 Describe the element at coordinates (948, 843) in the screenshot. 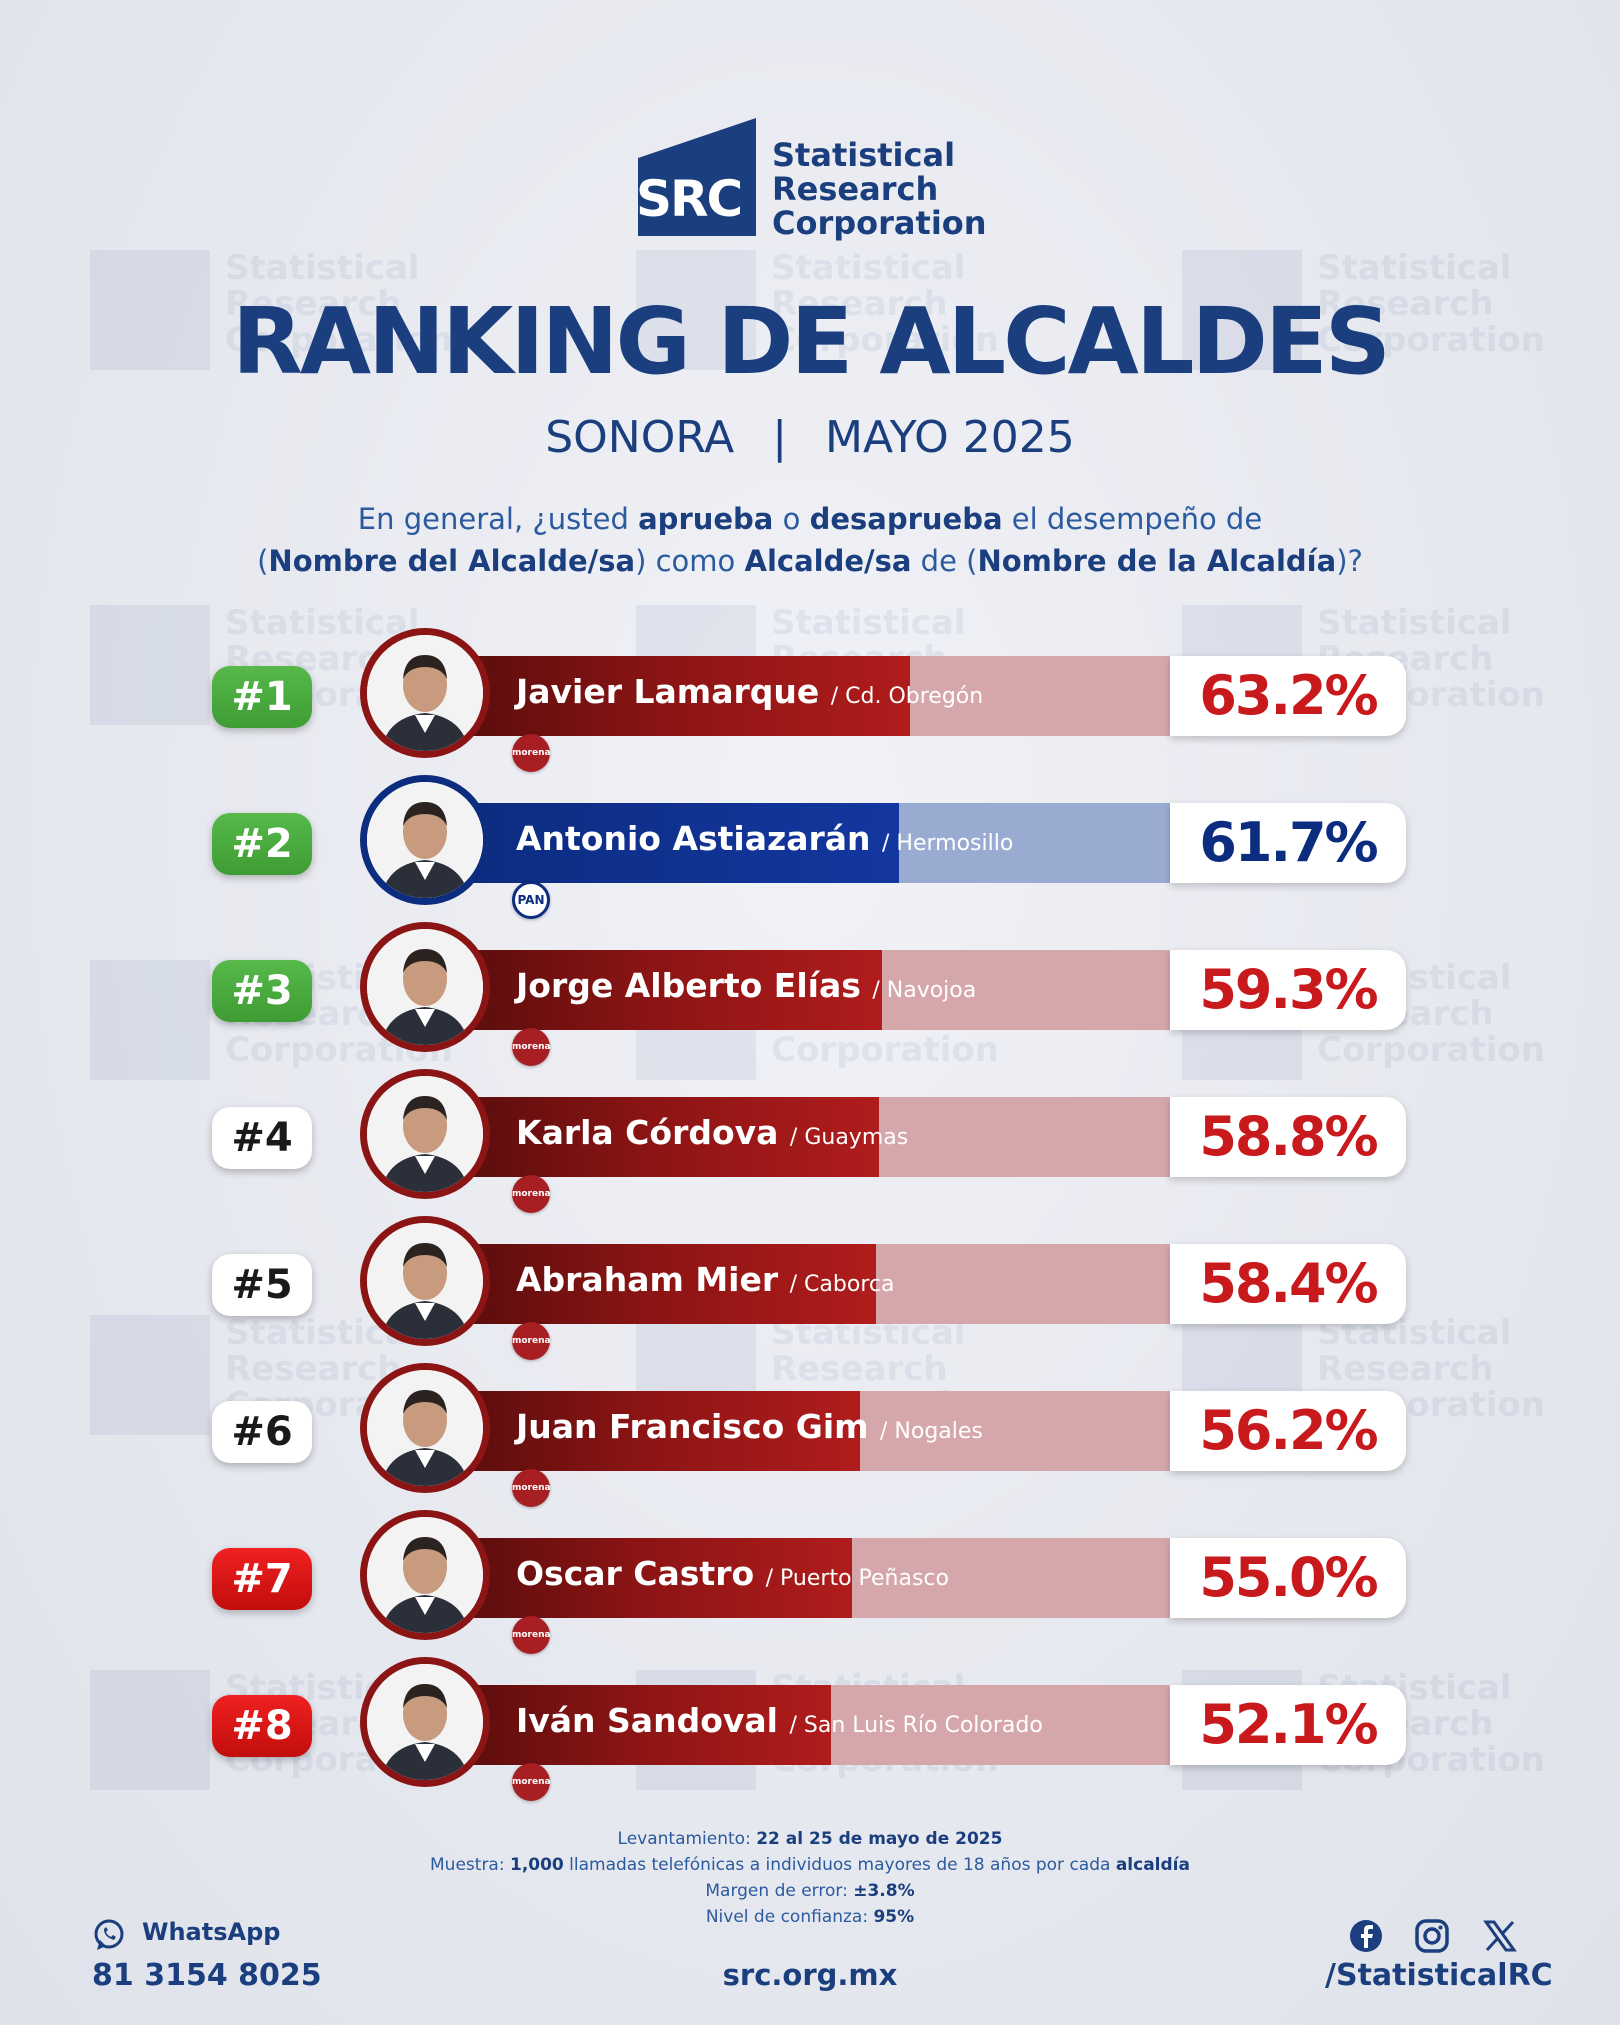

I see `candidate-city: / Hermosillo` at that location.